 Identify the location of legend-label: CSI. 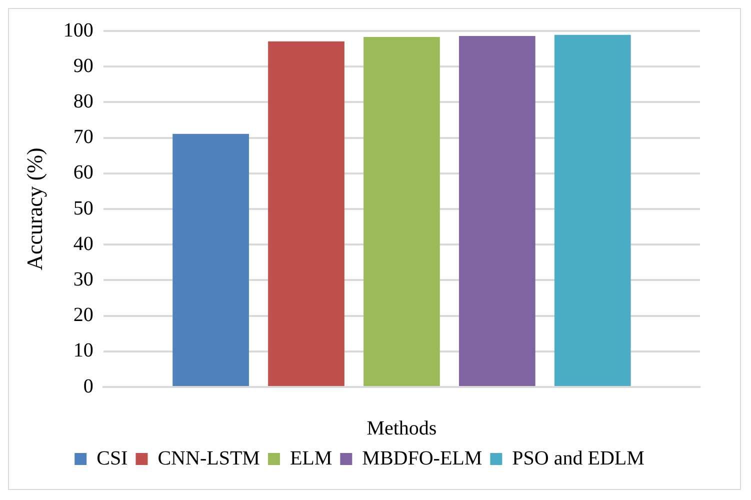
(112, 458).